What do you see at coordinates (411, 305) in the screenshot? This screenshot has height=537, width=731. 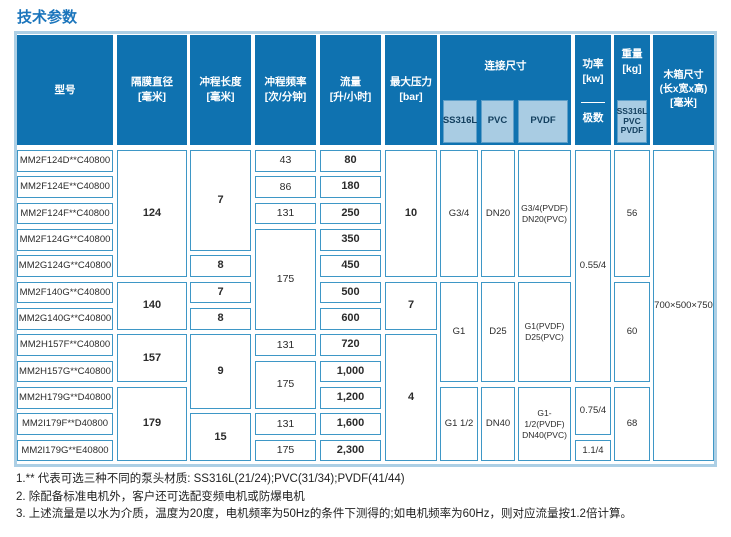 I see `pressure-cell: 7` at bounding box center [411, 305].